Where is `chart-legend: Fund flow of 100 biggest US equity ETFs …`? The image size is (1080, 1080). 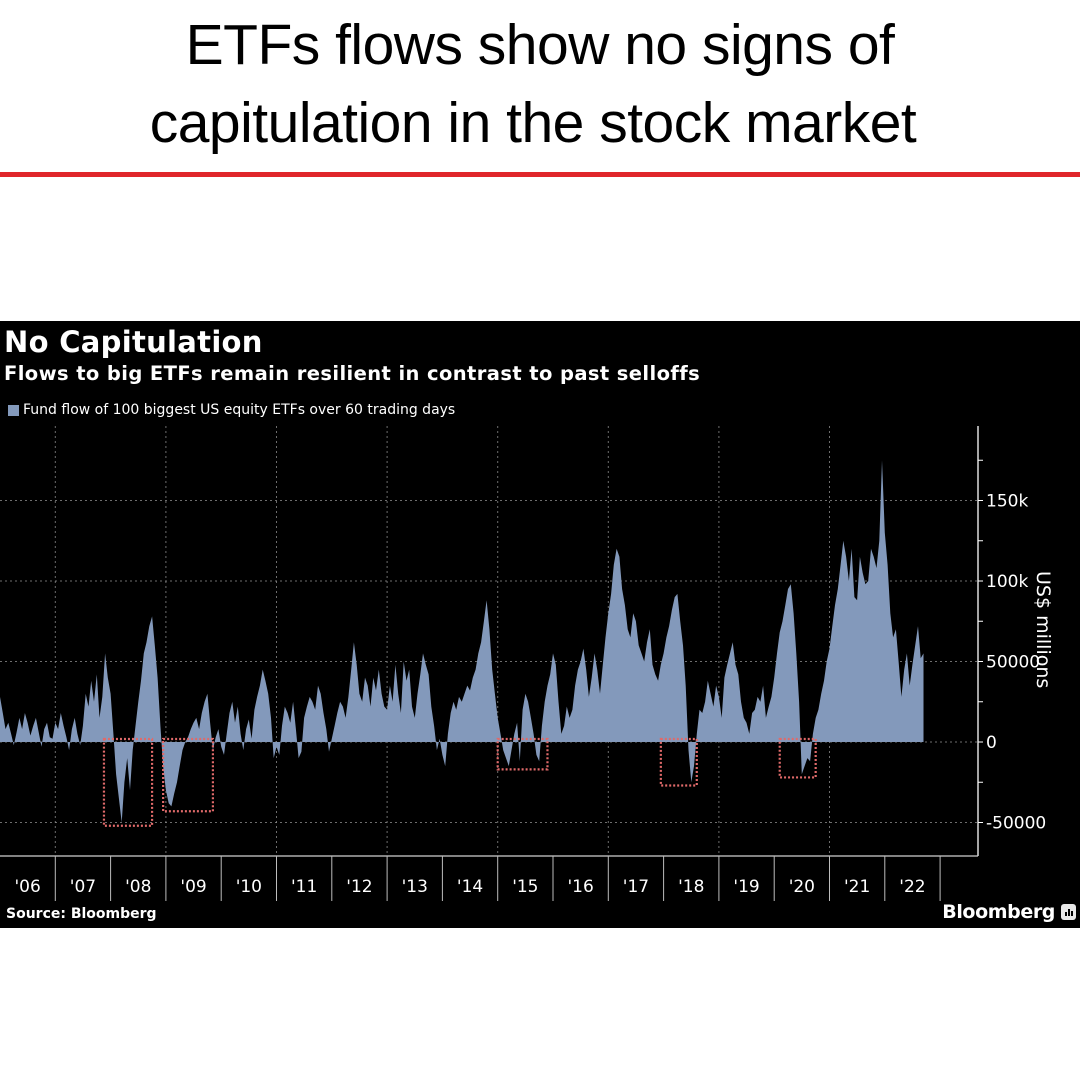 chart-legend: Fund flow of 100 biggest US equity ETFs … is located at coordinates (231, 410).